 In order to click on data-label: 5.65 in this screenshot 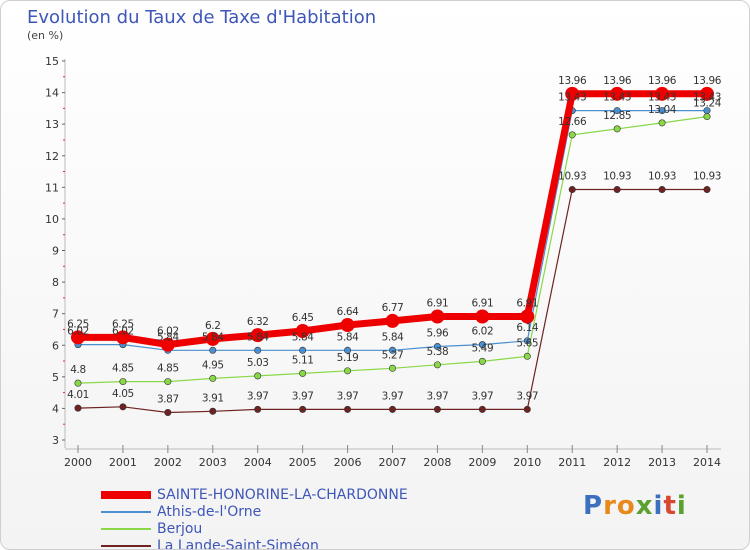, I will do `click(527, 343)`.